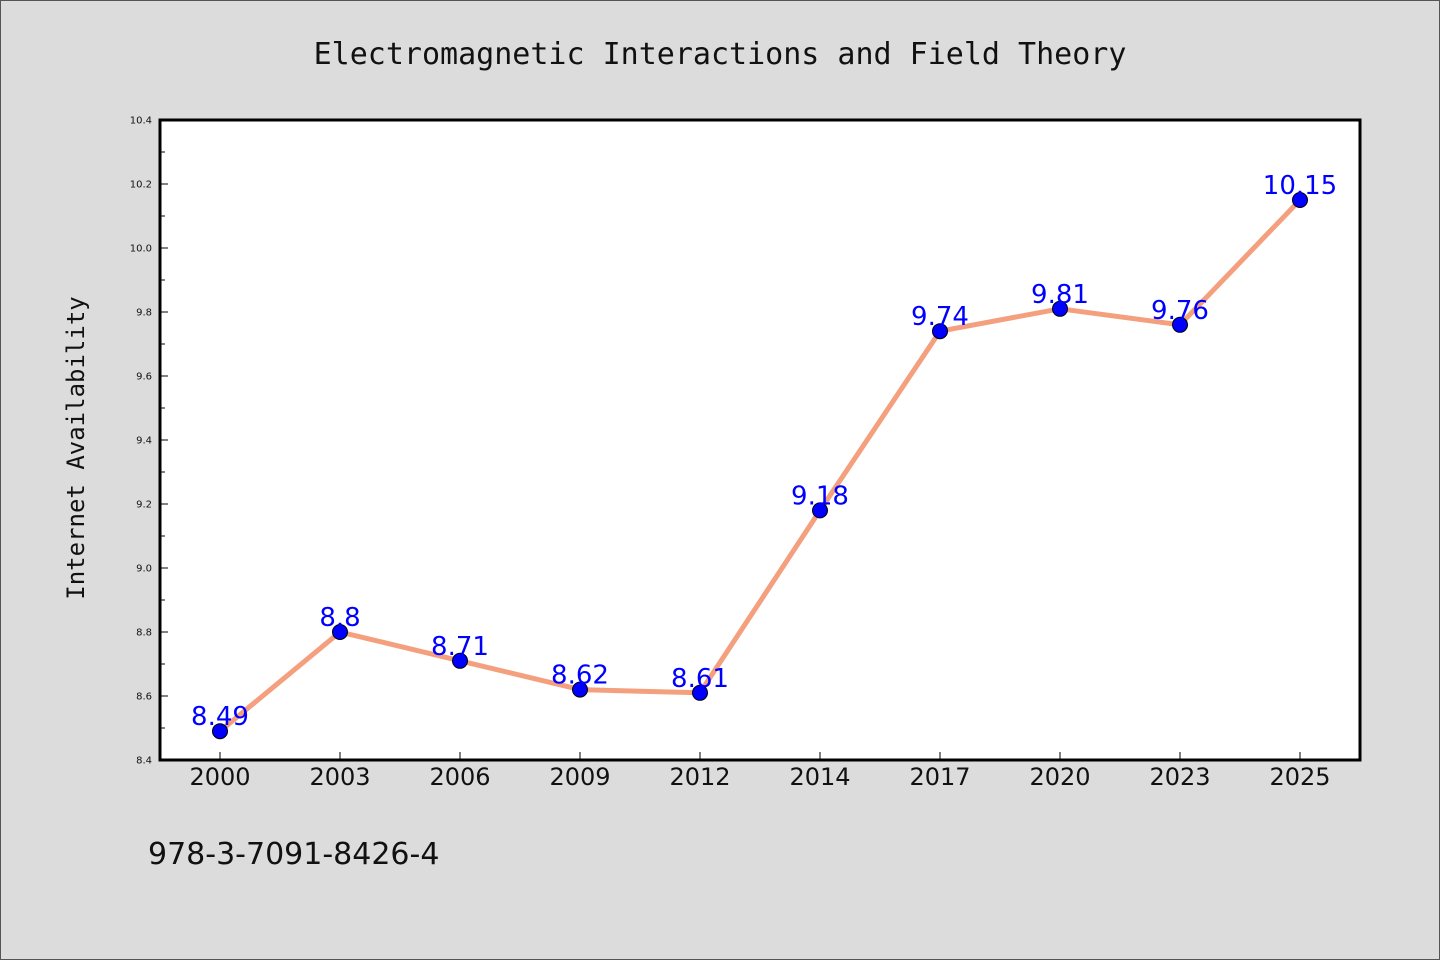 The width and height of the screenshot is (1440, 960). Describe the element at coordinates (699, 777) in the screenshot. I see `x-tick-label: 2012` at that location.